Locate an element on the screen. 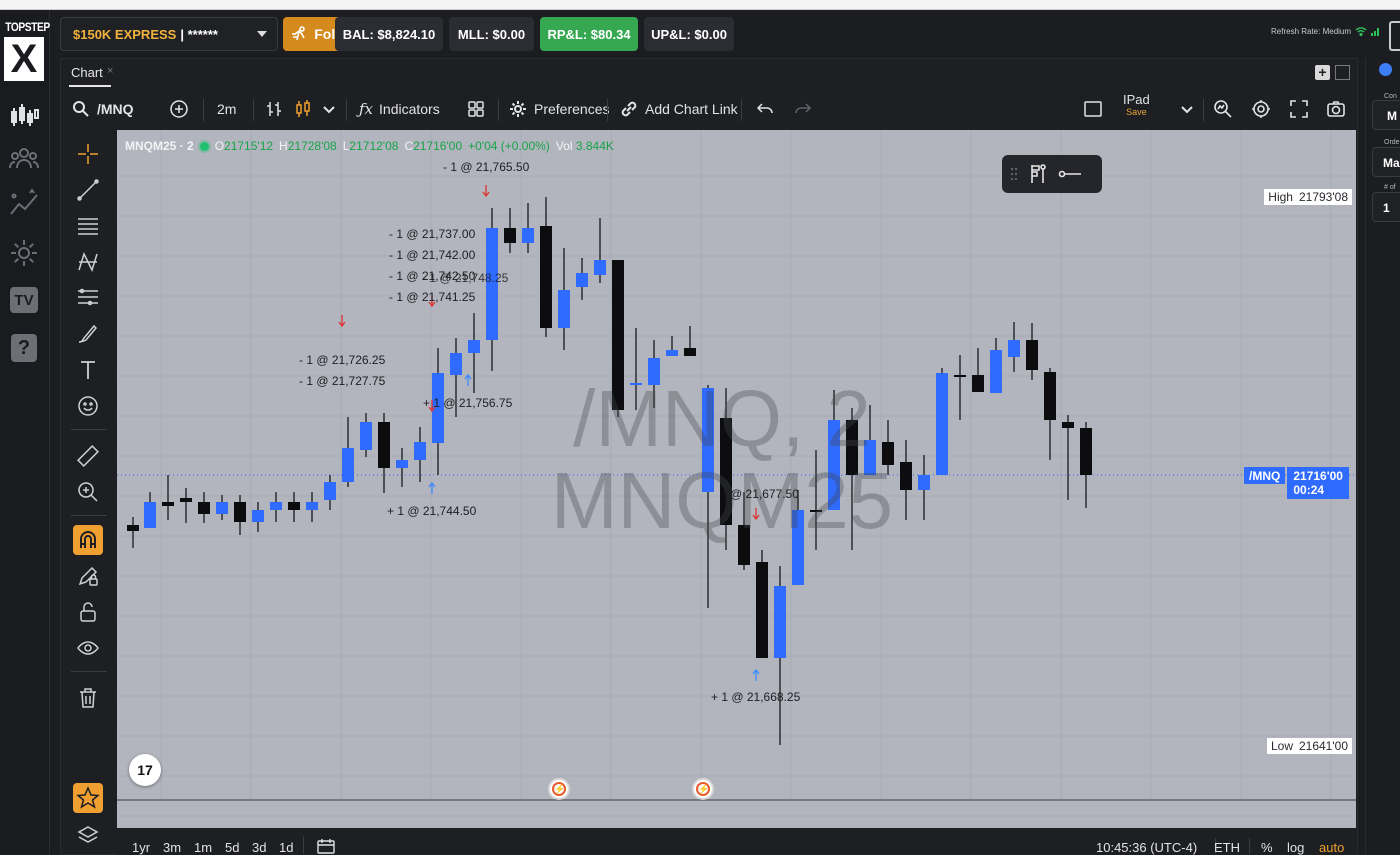 The width and height of the screenshot is (1400, 855). horizontal-lines-tool-icon is located at coordinates (88, 226).